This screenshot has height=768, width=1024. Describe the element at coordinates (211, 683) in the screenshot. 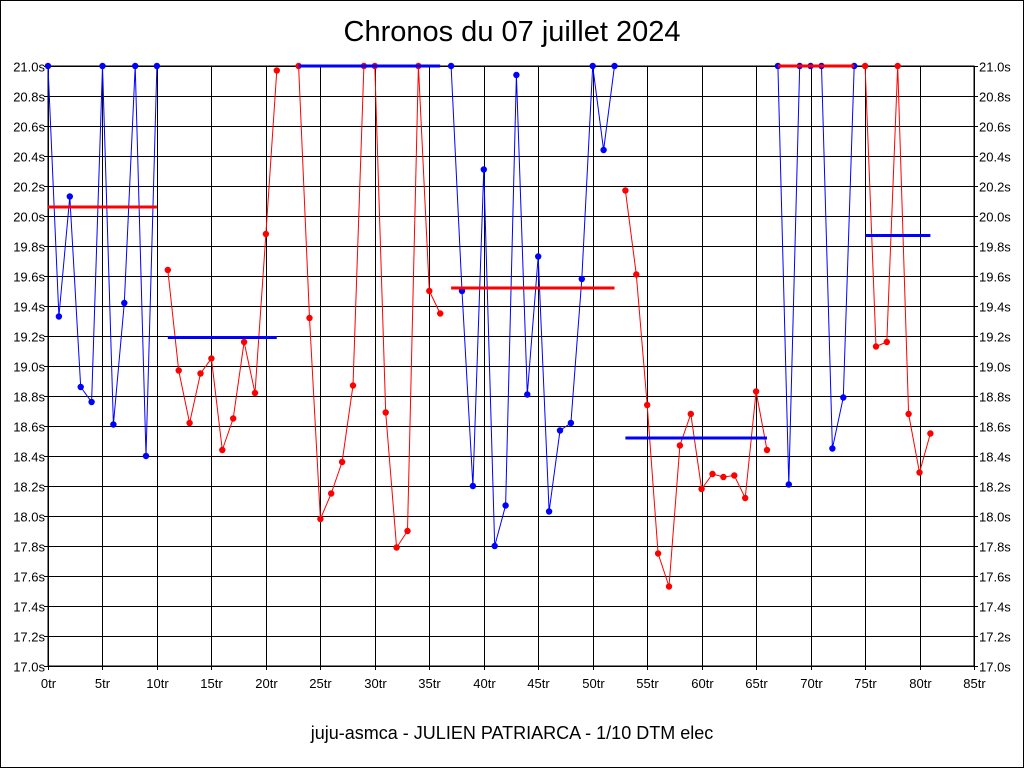

I see `x-tick-label: 15tr` at that location.